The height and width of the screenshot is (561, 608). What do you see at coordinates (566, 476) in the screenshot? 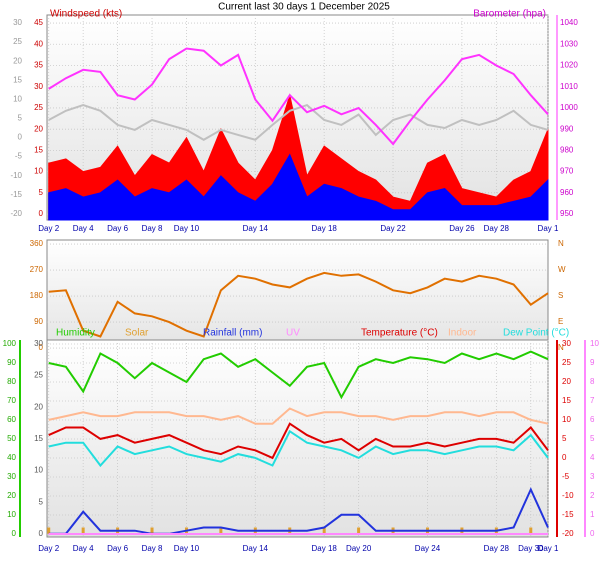
I see `y2-tick-label: -5` at bounding box center [566, 476].